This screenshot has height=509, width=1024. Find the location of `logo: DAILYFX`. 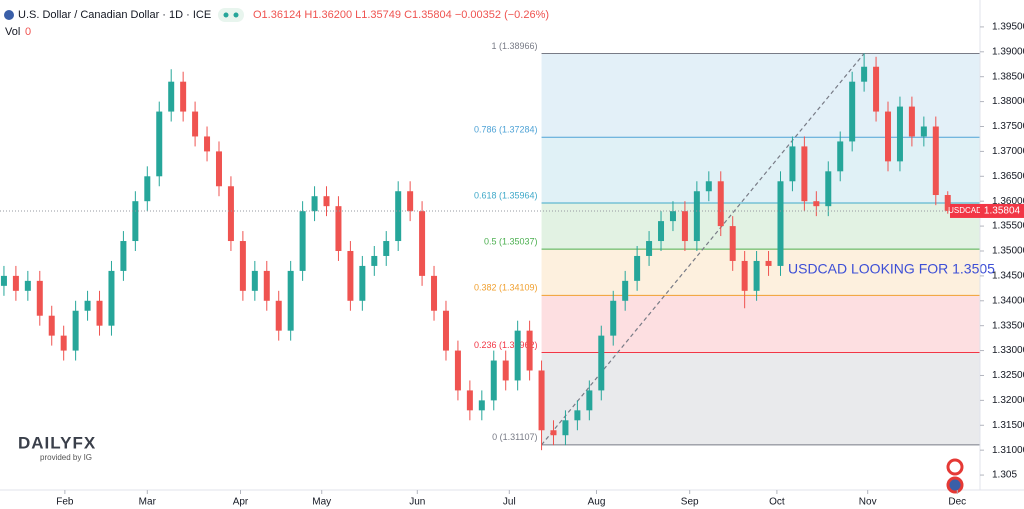

logo: DAILYFX is located at coordinates (57, 442).